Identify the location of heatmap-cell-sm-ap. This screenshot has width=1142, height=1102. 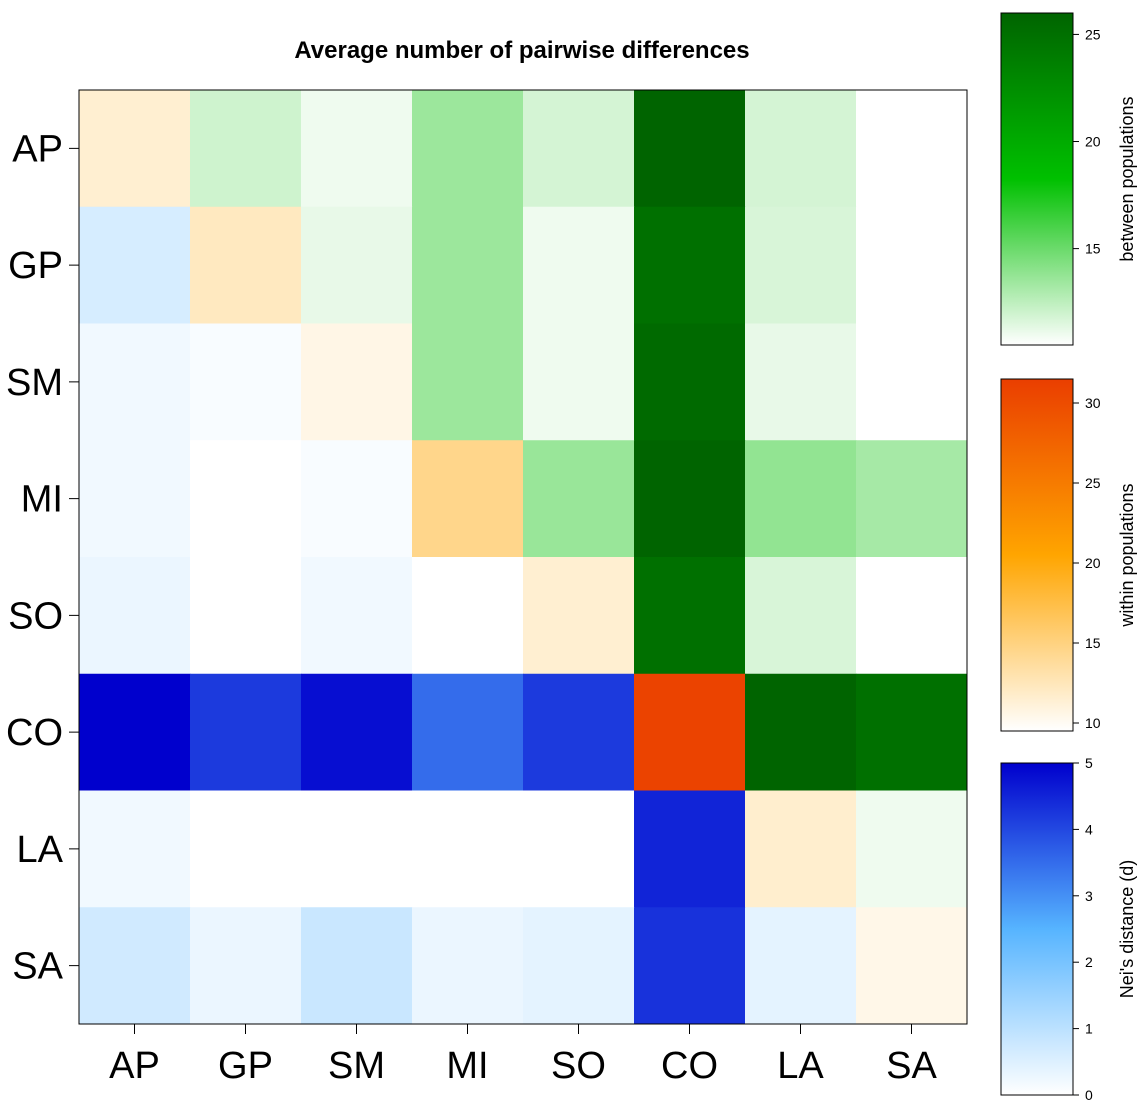
(135, 382).